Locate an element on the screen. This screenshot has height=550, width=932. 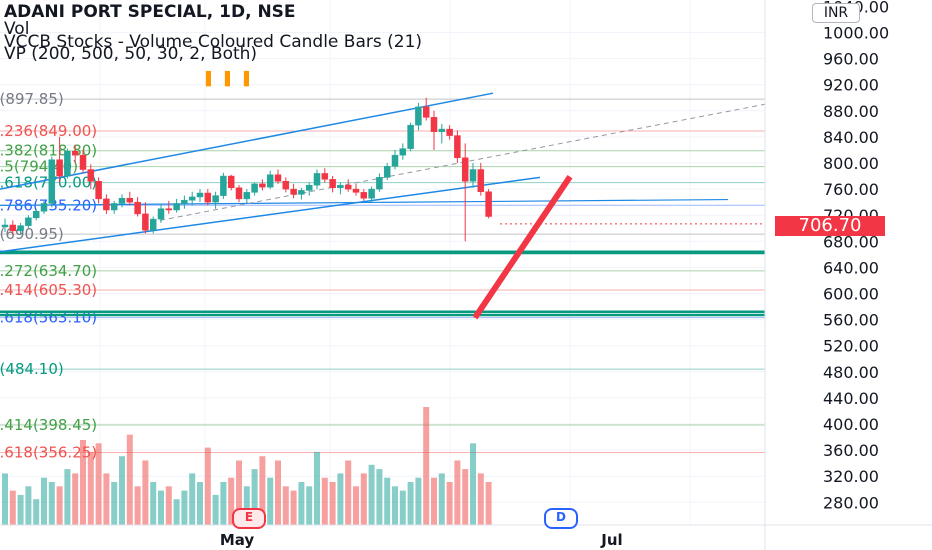
y-tick-label: 920.00 is located at coordinates (851, 85).